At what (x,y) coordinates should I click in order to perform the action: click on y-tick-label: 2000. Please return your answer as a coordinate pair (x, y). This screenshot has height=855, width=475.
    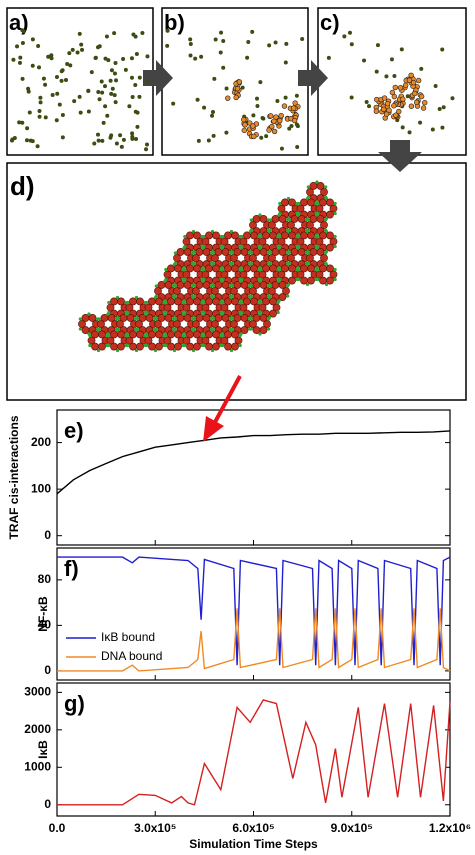
    Looking at the image, I should click on (37, 729).